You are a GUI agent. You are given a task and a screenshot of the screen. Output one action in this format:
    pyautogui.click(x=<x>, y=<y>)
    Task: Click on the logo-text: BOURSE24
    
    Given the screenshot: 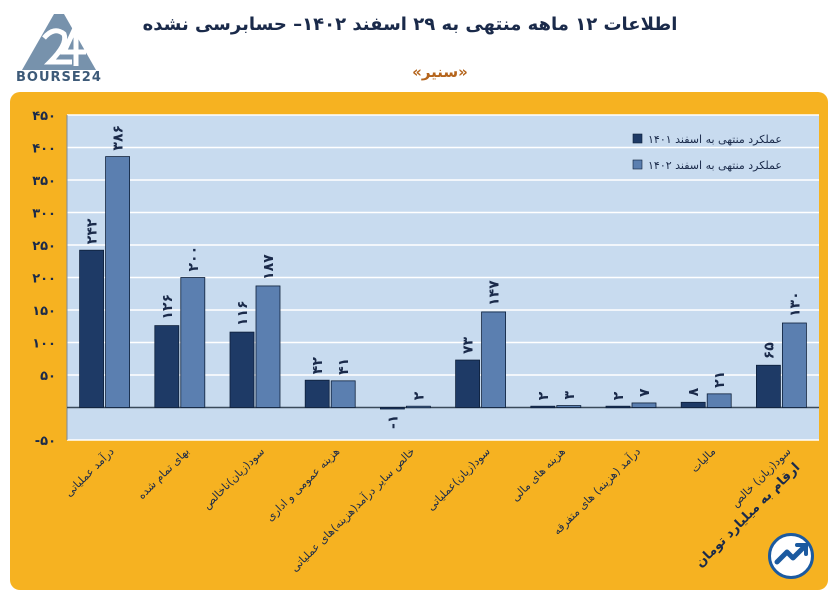 What is the action you would take?
    pyautogui.click(x=59, y=77)
    